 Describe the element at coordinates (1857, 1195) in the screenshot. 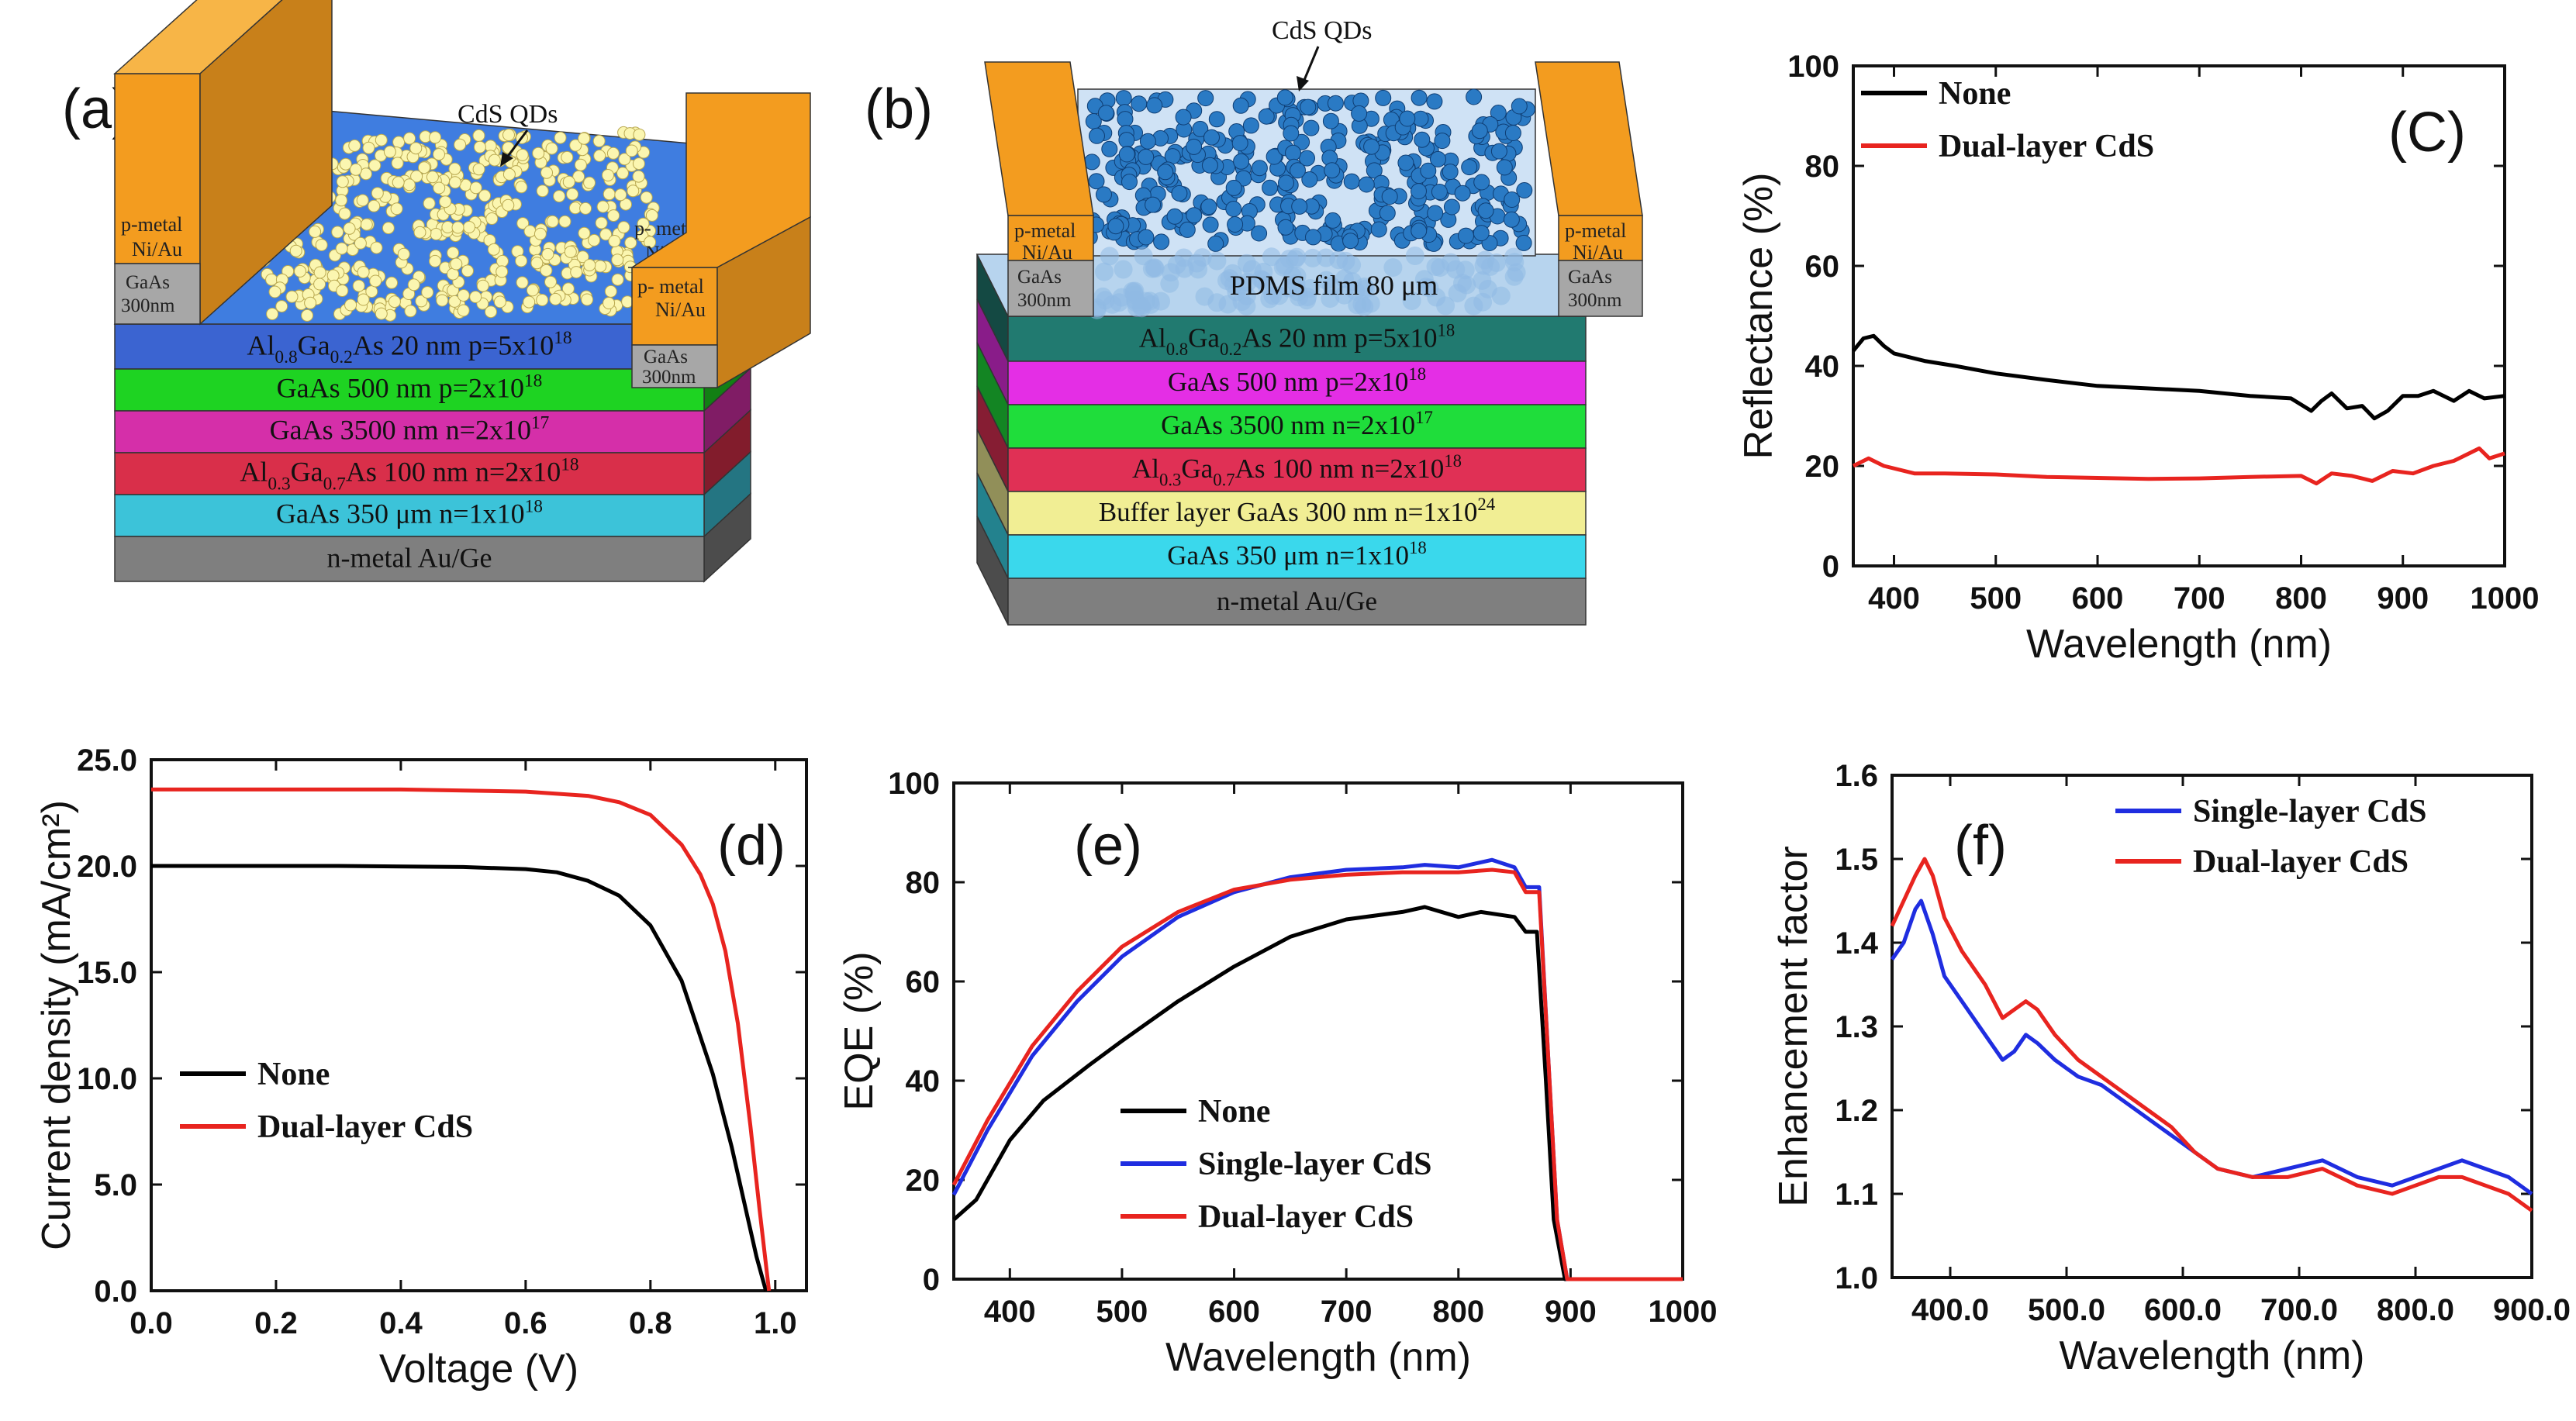

I see `y-tick-label: 1.1` at that location.